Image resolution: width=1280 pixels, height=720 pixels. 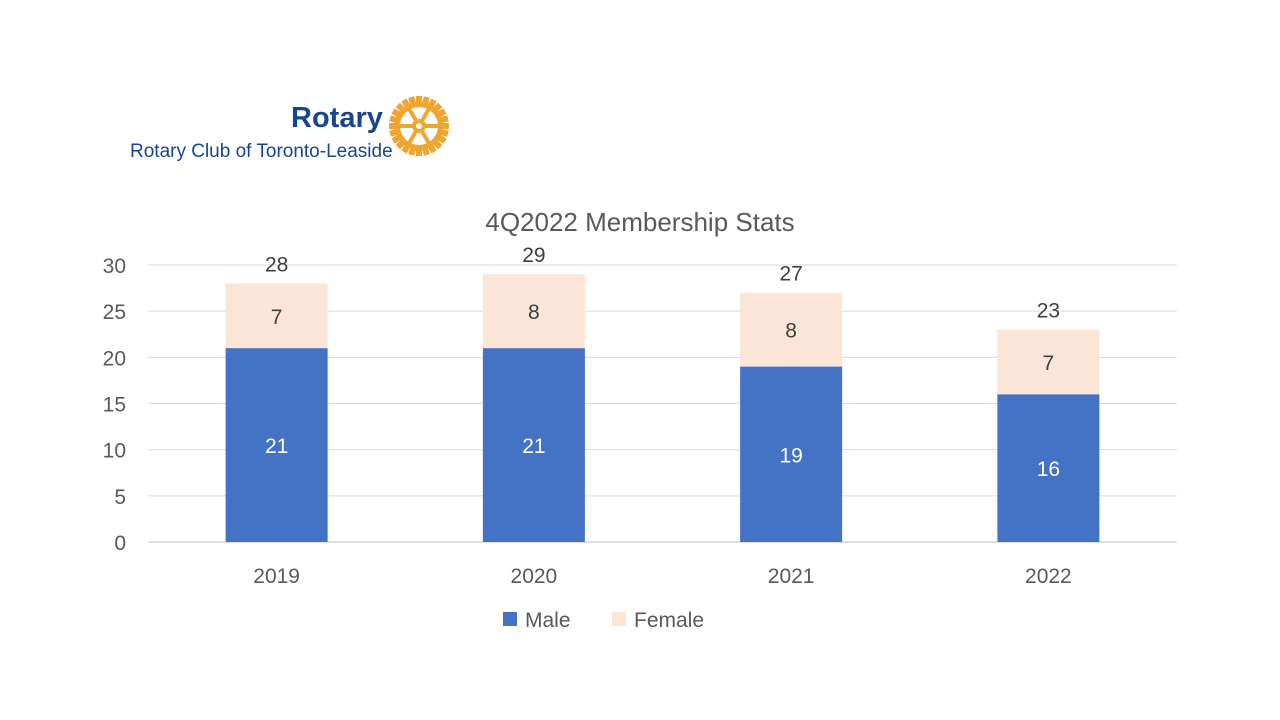 What do you see at coordinates (120, 543) in the screenshot?
I see `y-tick-label: 0` at bounding box center [120, 543].